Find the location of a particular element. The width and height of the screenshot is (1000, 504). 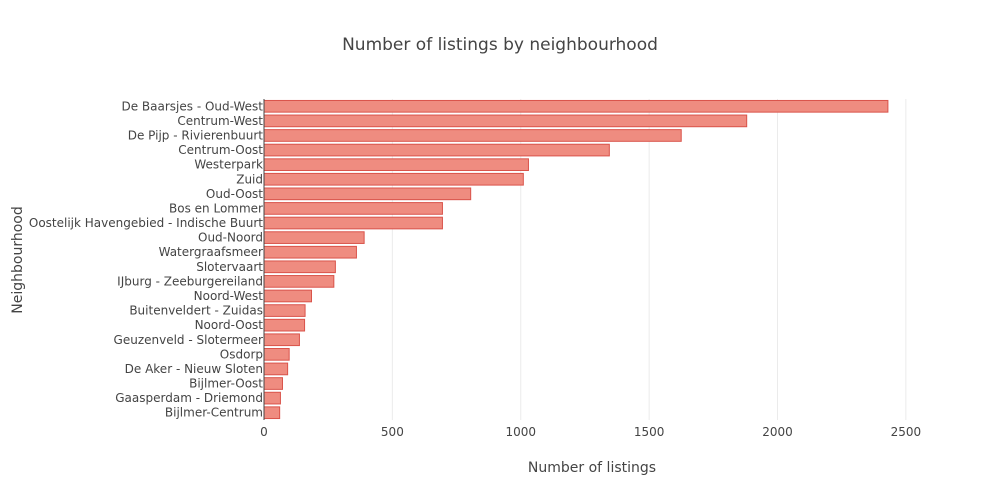

y-tick-label: Zuid is located at coordinates (249, 179).